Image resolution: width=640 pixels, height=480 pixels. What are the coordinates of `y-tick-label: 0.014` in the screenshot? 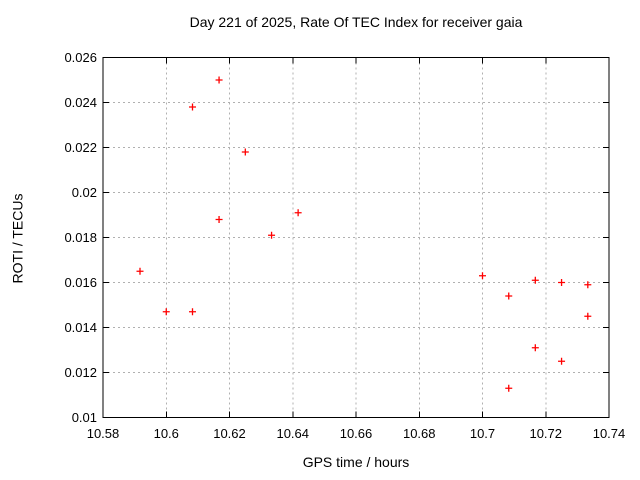 It's located at (80, 327).